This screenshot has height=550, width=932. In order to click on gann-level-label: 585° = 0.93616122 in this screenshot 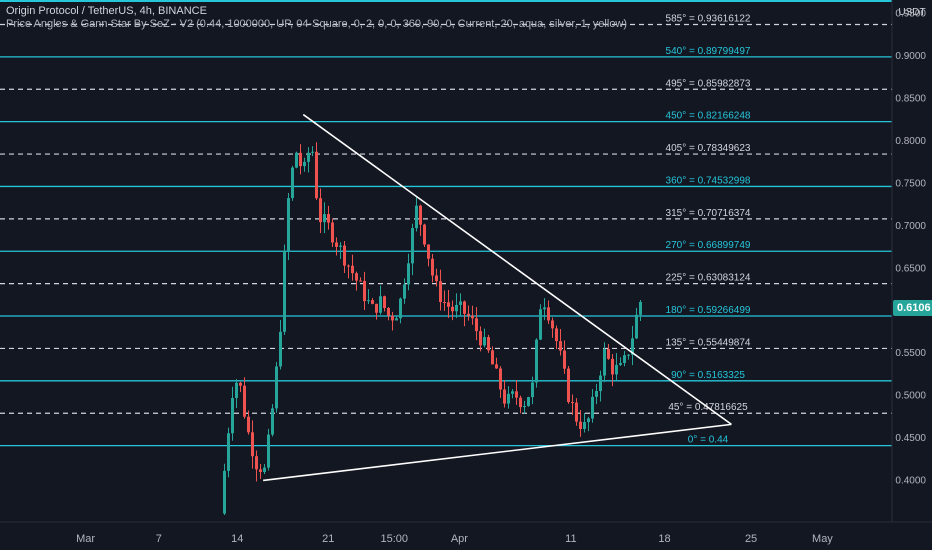, I will do `click(708, 18)`.